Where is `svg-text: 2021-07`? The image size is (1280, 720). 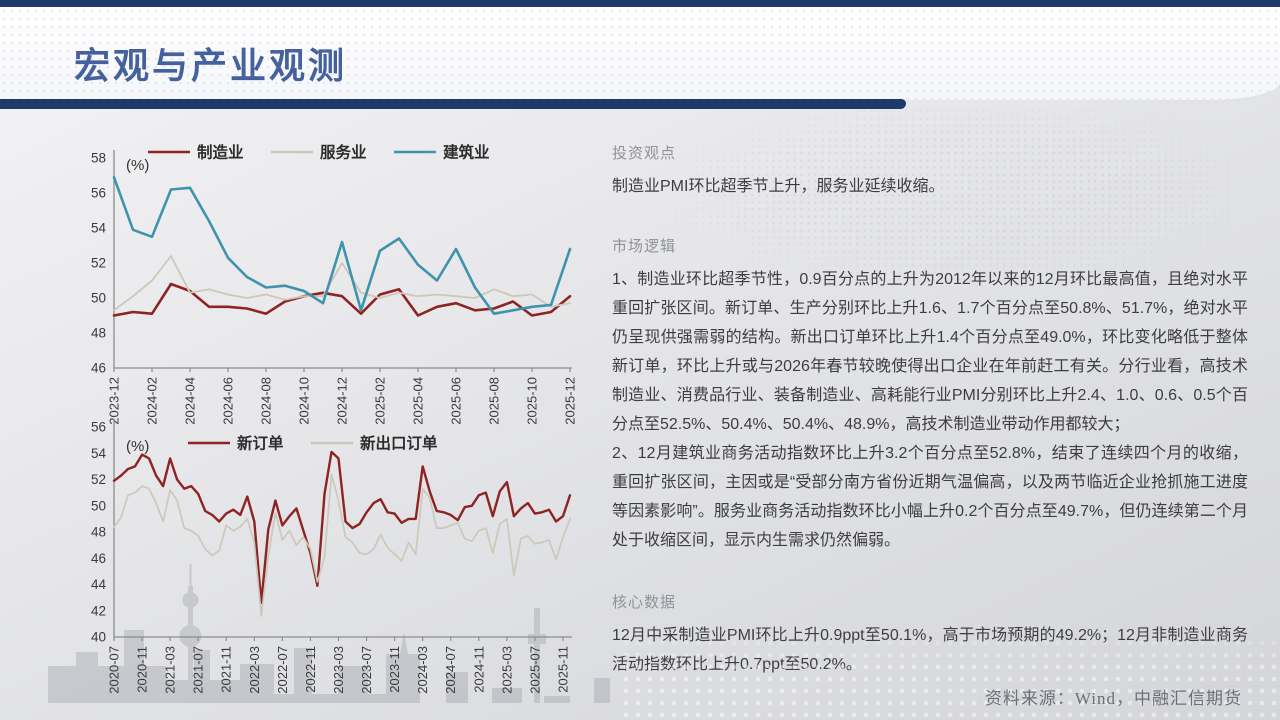 svg-text: 2021-07 is located at coordinates (198, 670).